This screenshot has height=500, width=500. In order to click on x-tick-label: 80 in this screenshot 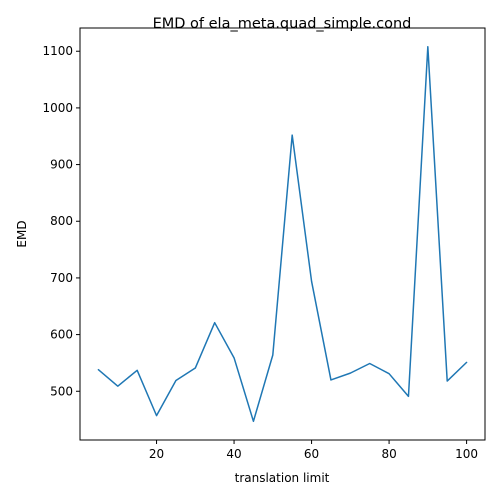, I will do `click(388, 454)`.